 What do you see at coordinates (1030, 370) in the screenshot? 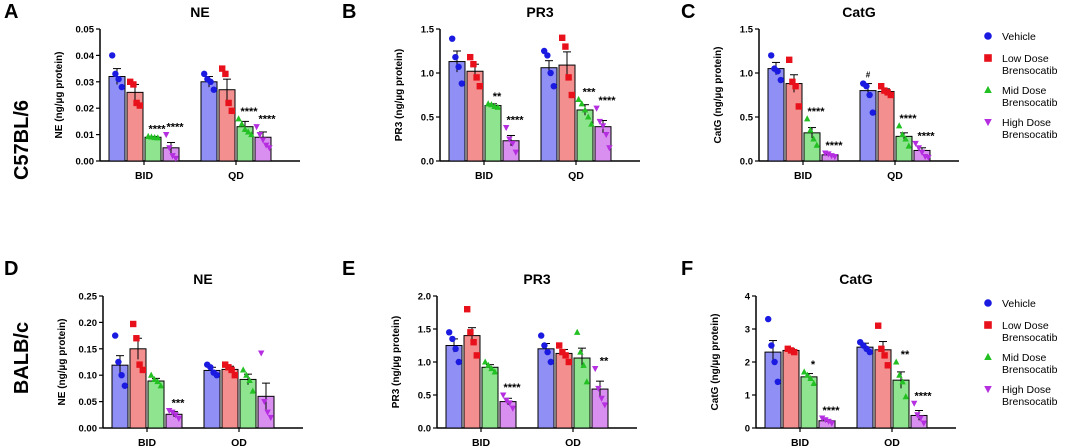
I see `legend-label: Brensocatib` at bounding box center [1030, 370].